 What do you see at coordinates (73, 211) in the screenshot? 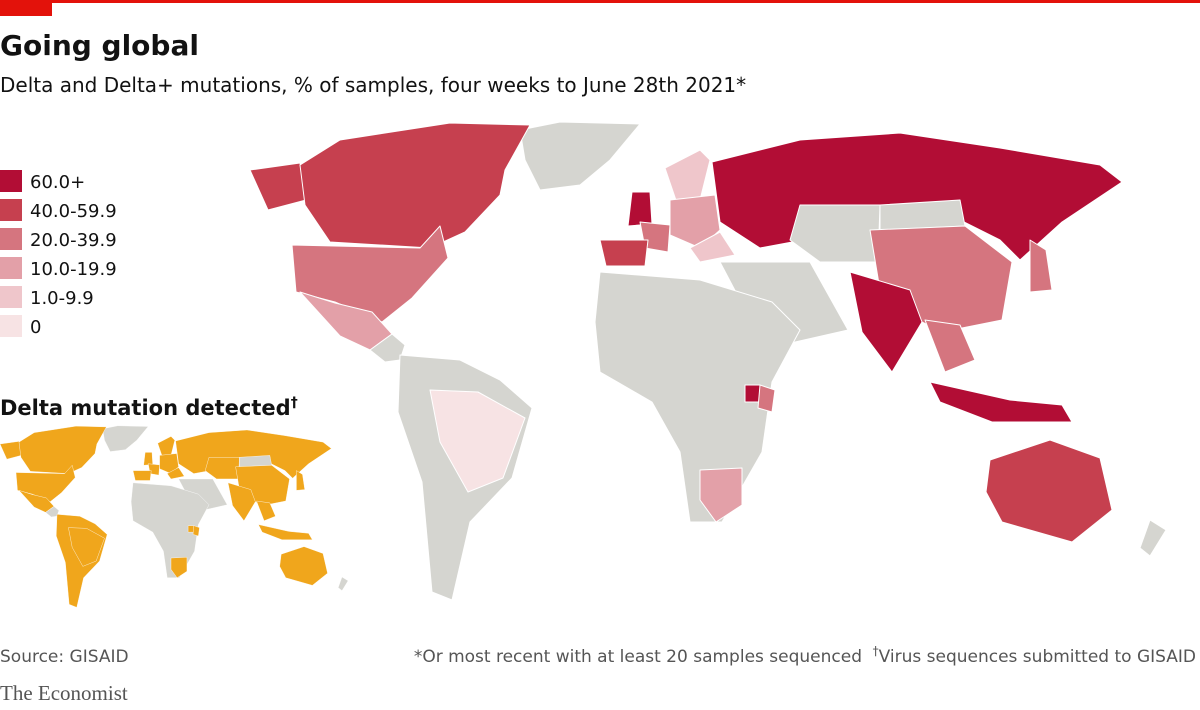
I see `legend-label: 40.0-59.9` at bounding box center [73, 211].